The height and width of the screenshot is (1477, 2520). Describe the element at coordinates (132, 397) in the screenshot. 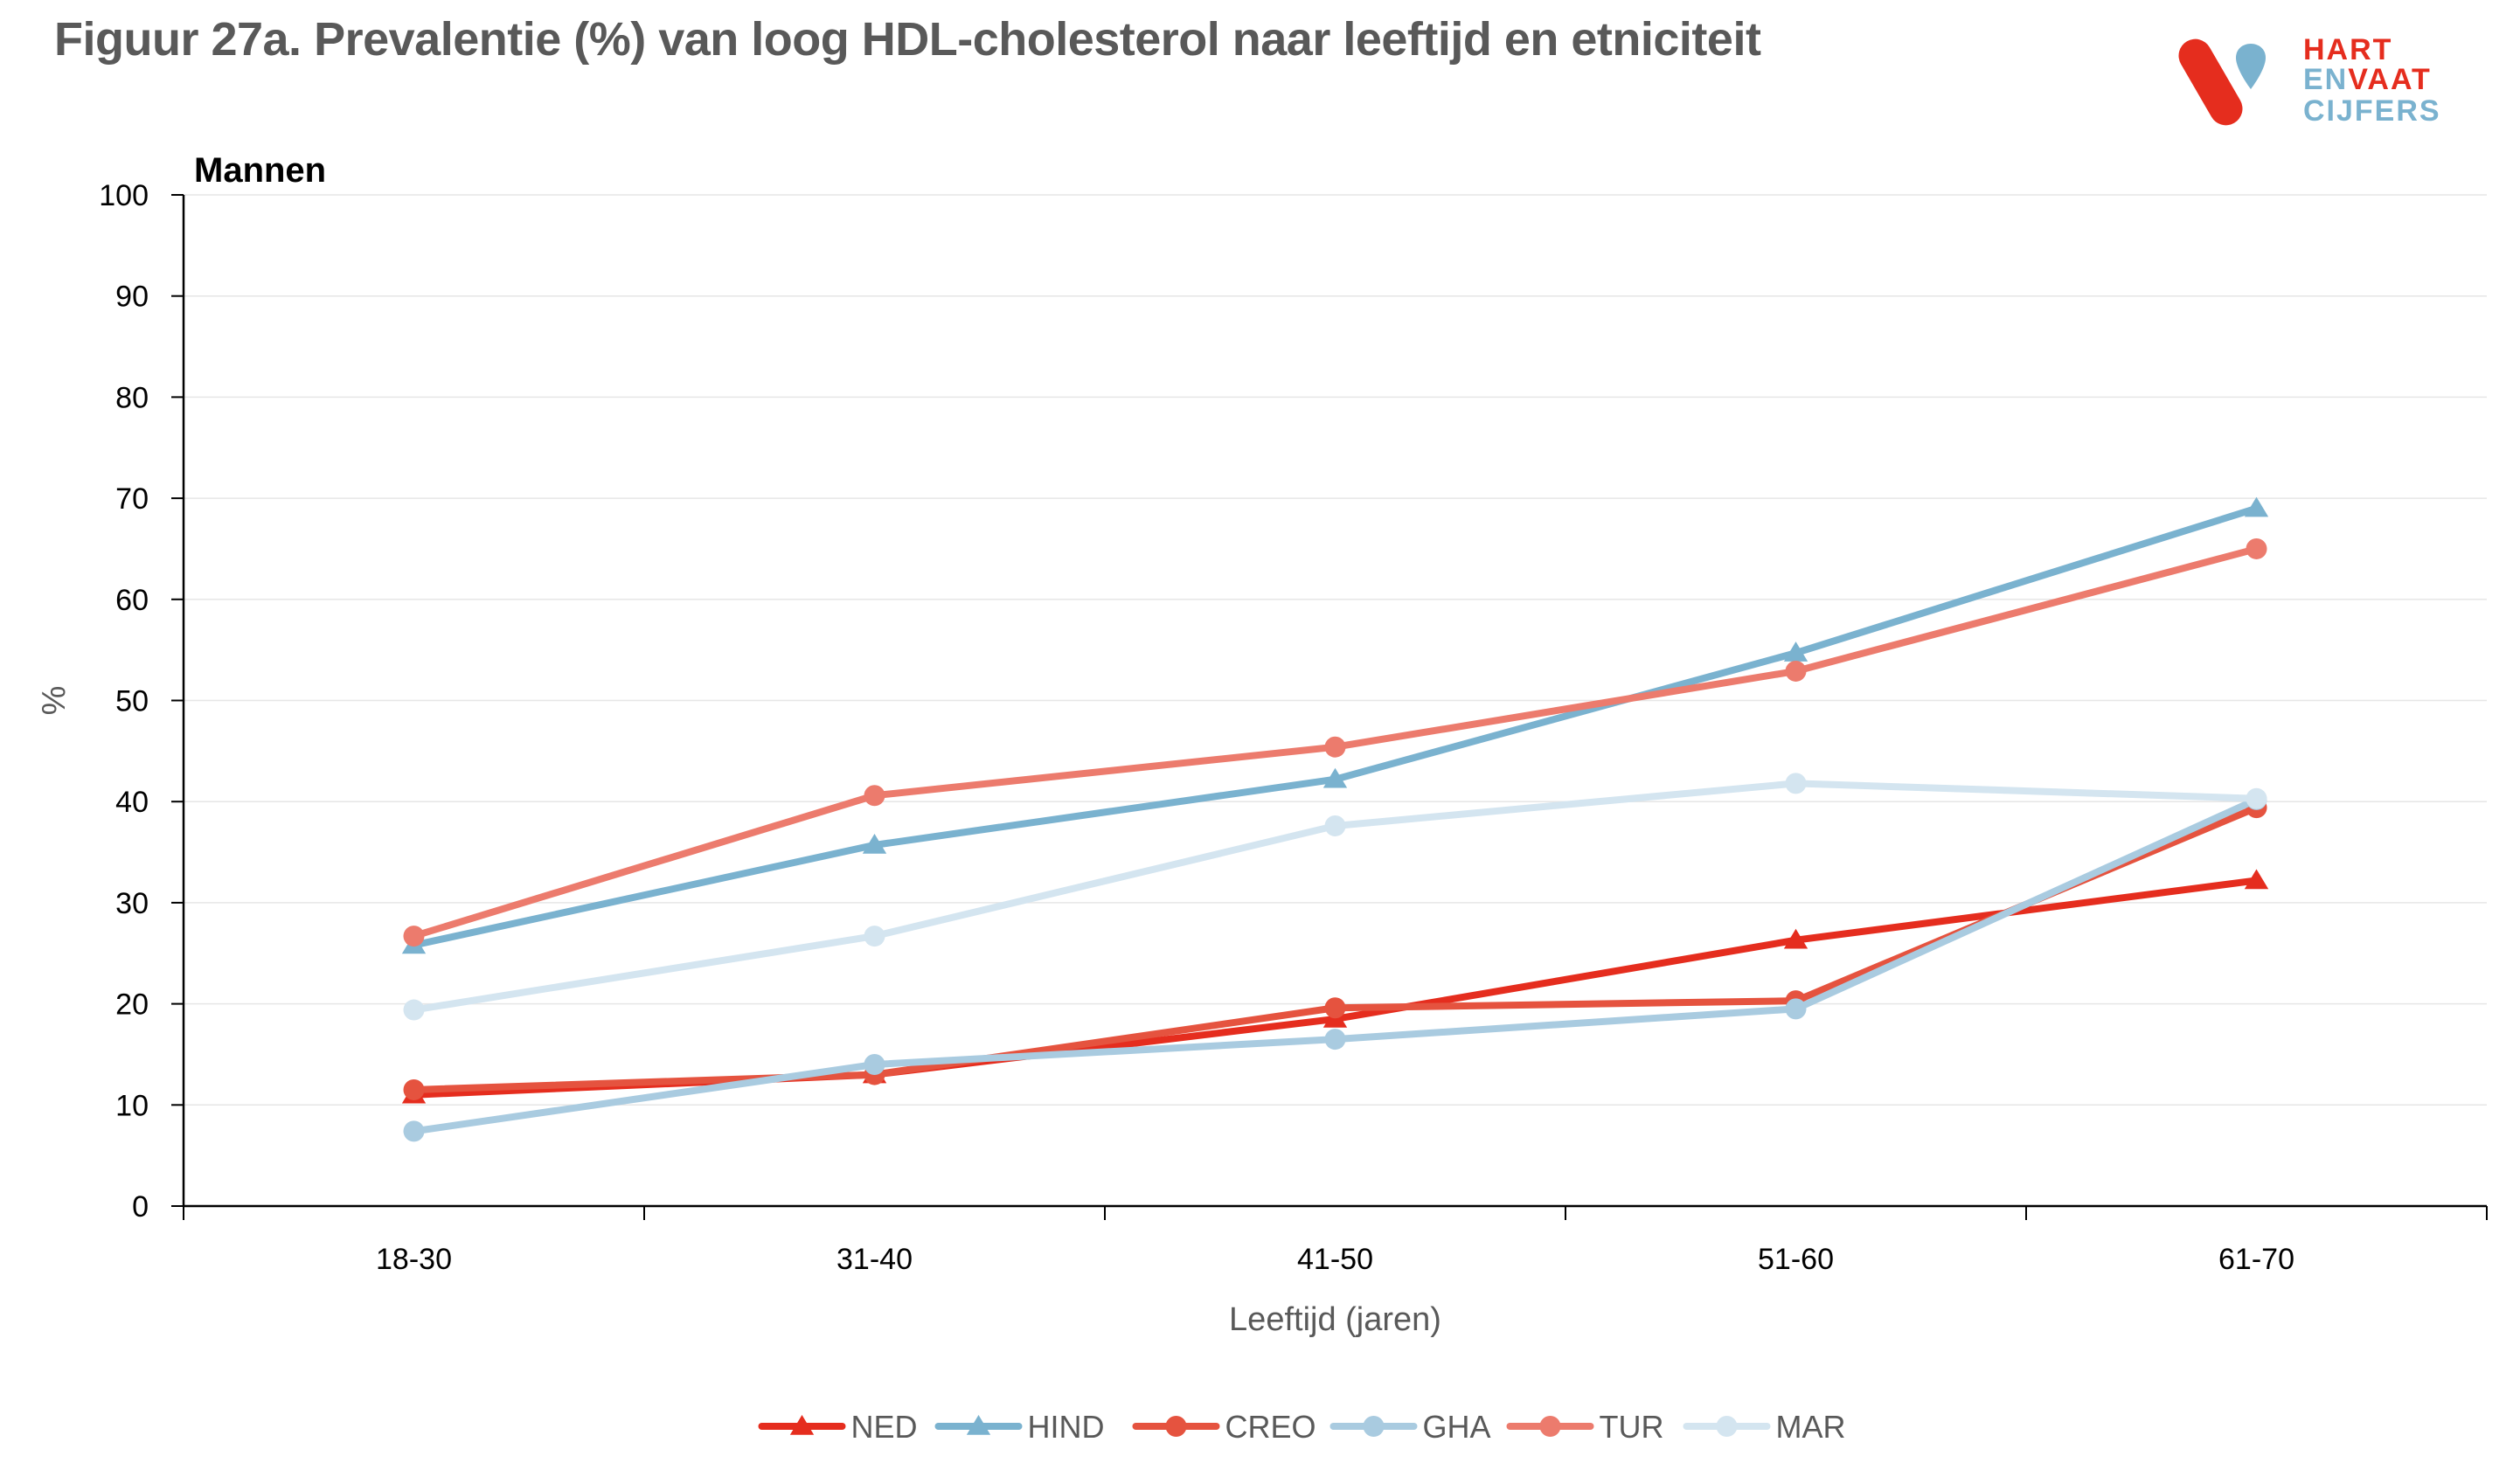

I see `y-tick-label: 80` at that location.